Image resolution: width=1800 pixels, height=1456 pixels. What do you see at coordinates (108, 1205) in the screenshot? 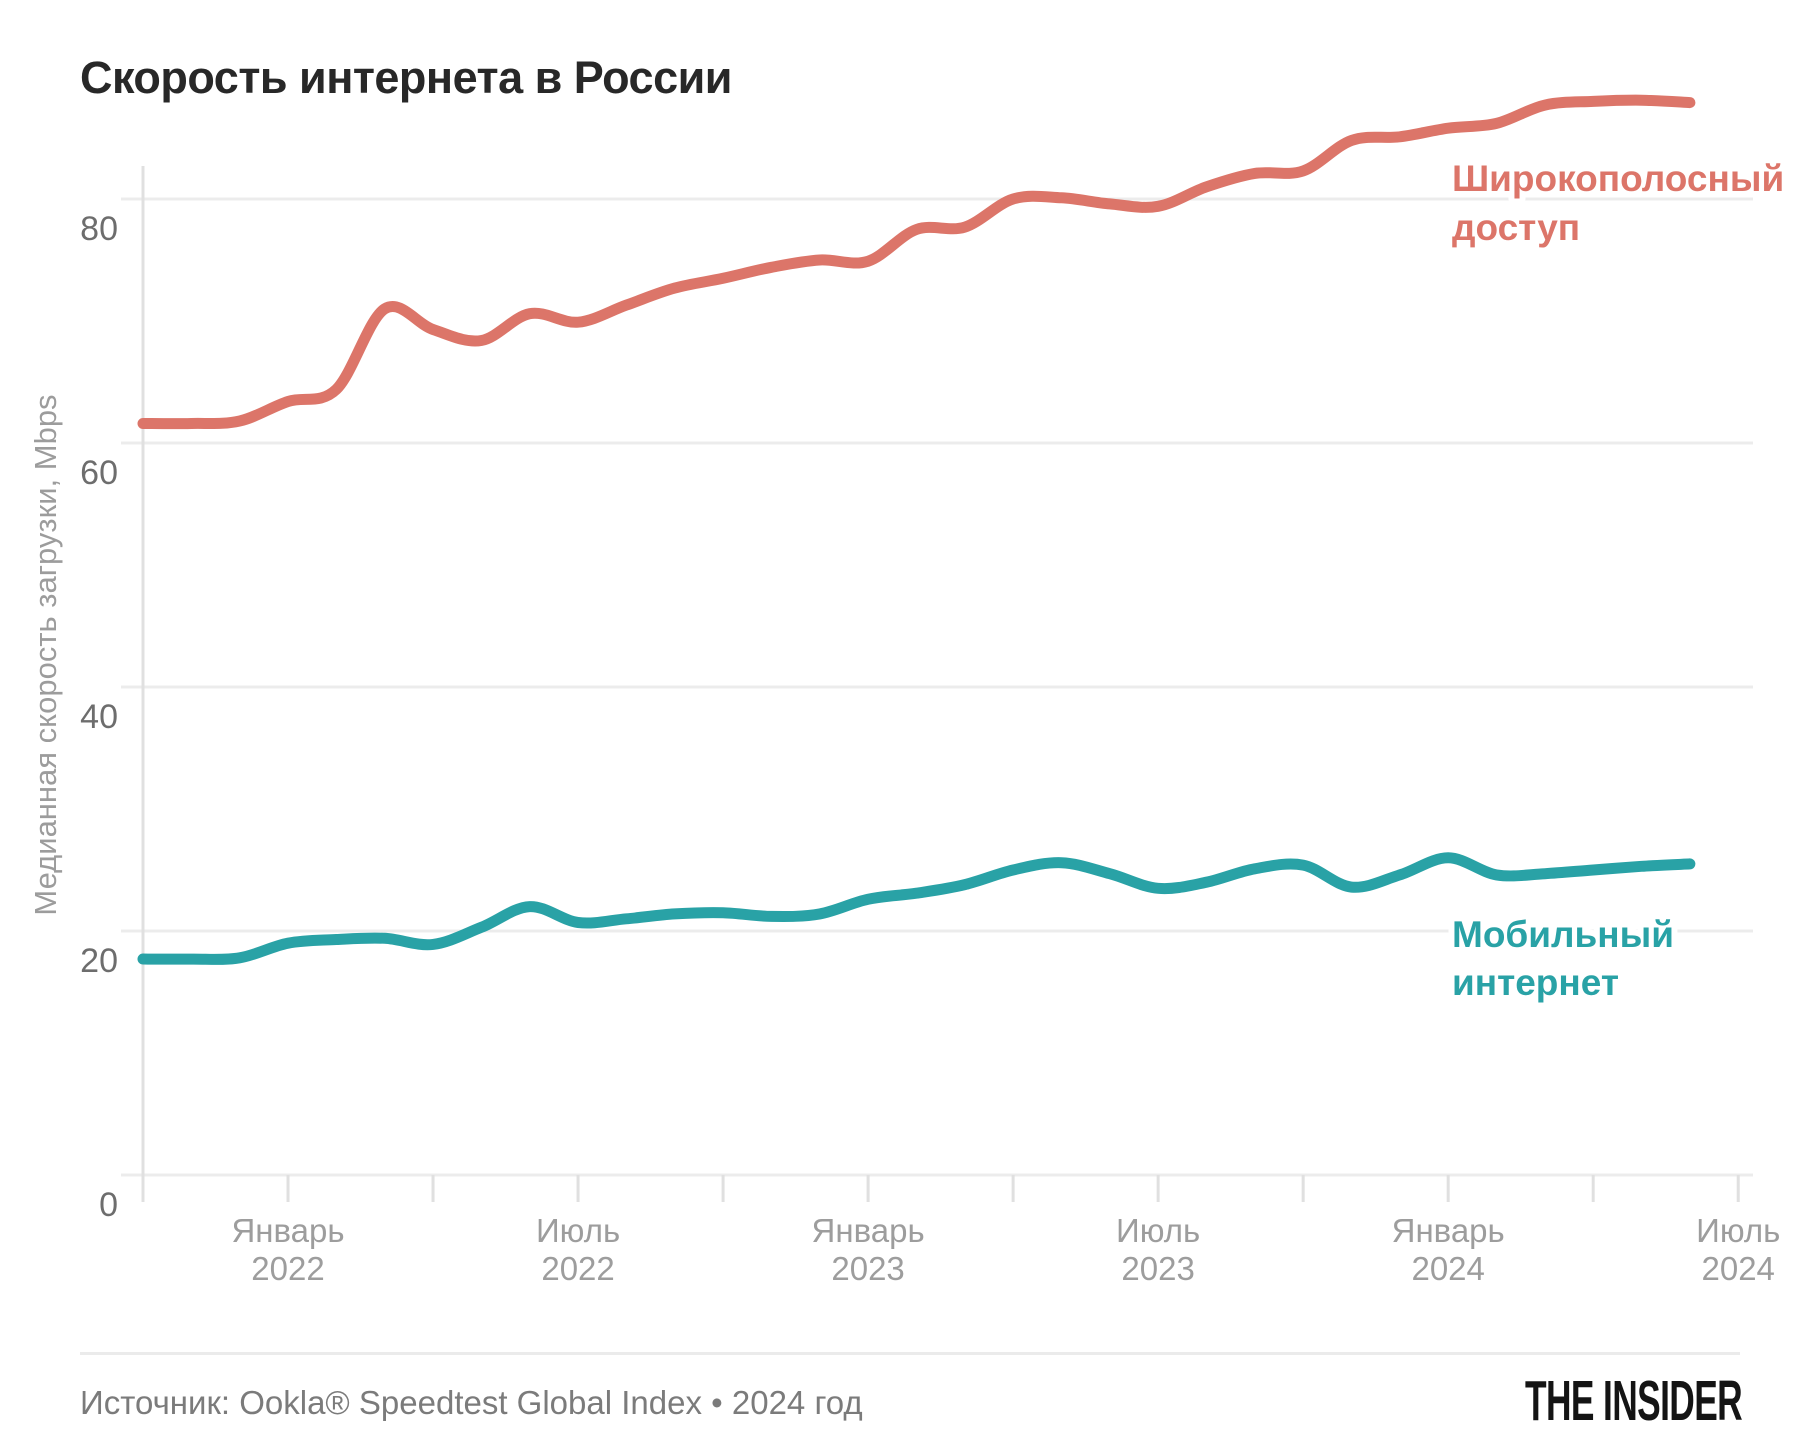
I see `y-tick-label-0: 0` at bounding box center [108, 1205].